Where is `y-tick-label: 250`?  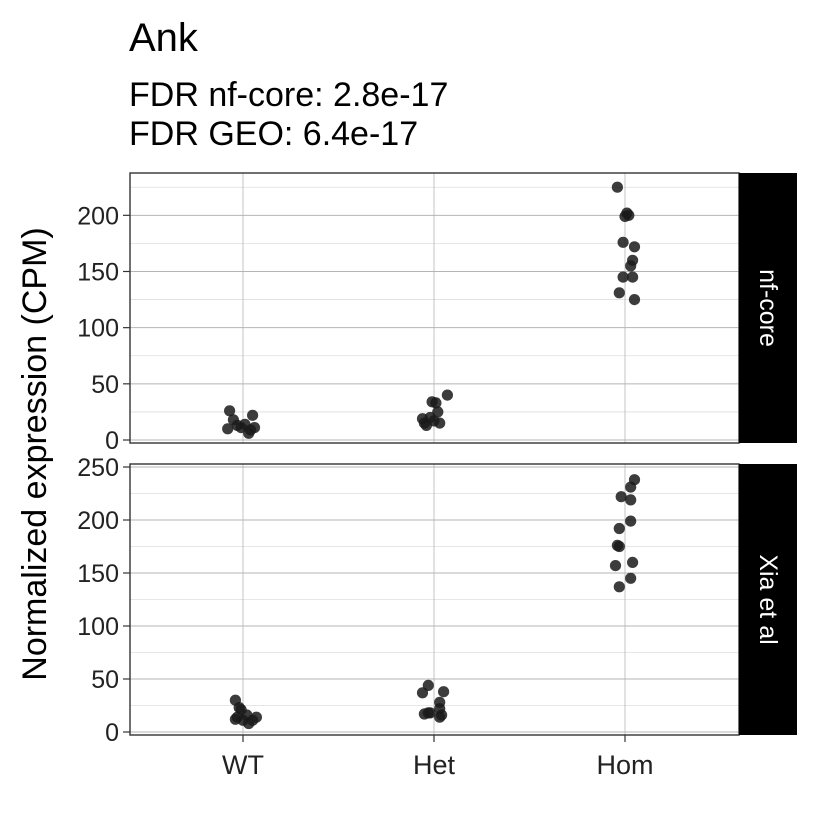 y-tick-label: 250 is located at coordinates (98, 468).